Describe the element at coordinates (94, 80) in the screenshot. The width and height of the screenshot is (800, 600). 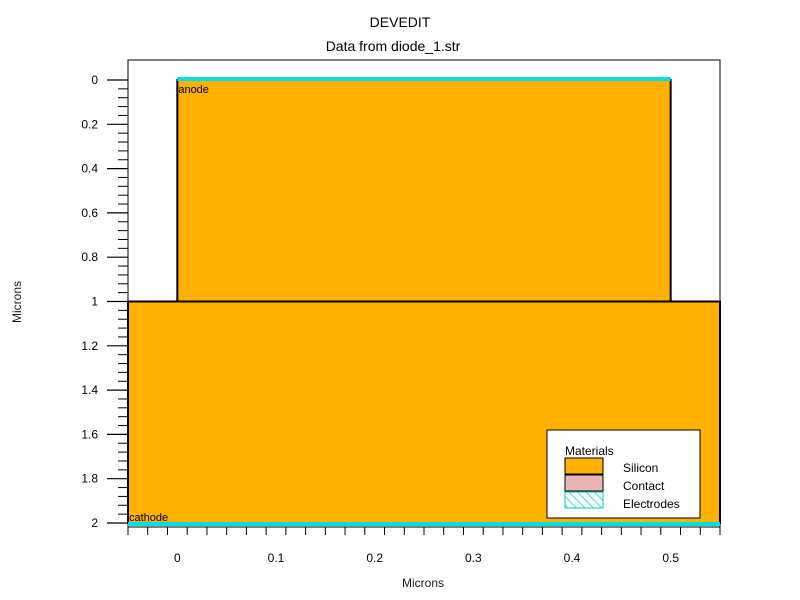
I see `y-tick-label: 0` at that location.